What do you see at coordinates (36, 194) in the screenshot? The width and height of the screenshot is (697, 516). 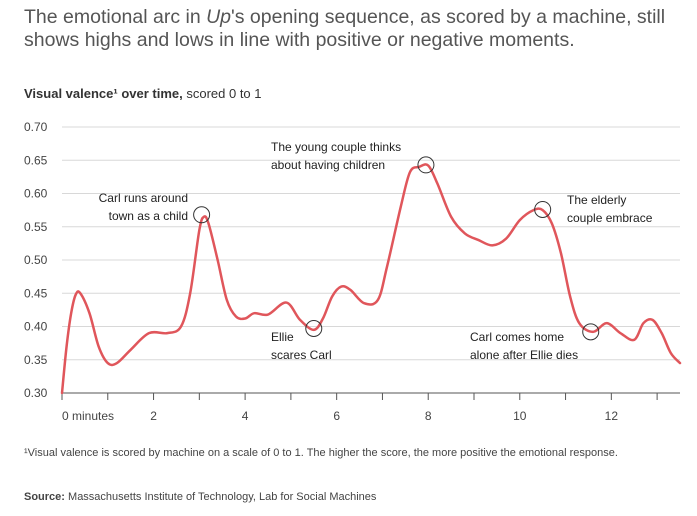 I see `y-tick-label: 0.60` at bounding box center [36, 194].